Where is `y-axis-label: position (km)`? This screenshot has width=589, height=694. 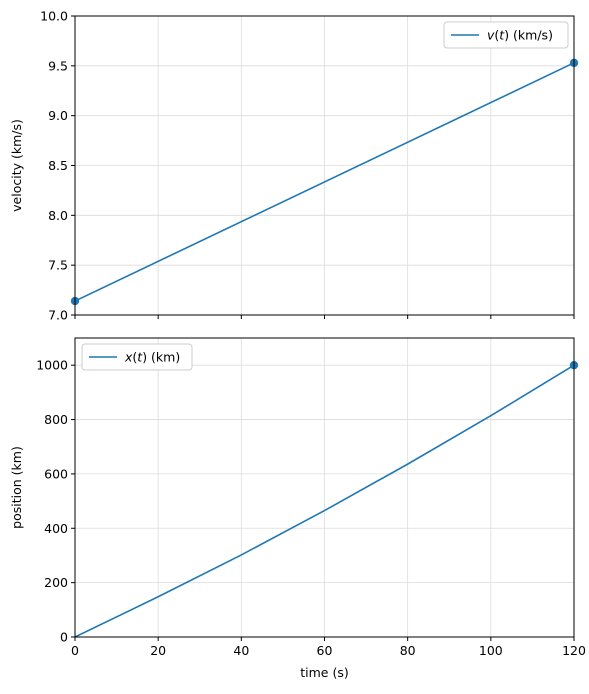
y-axis-label: position (km) is located at coordinates (16, 487).